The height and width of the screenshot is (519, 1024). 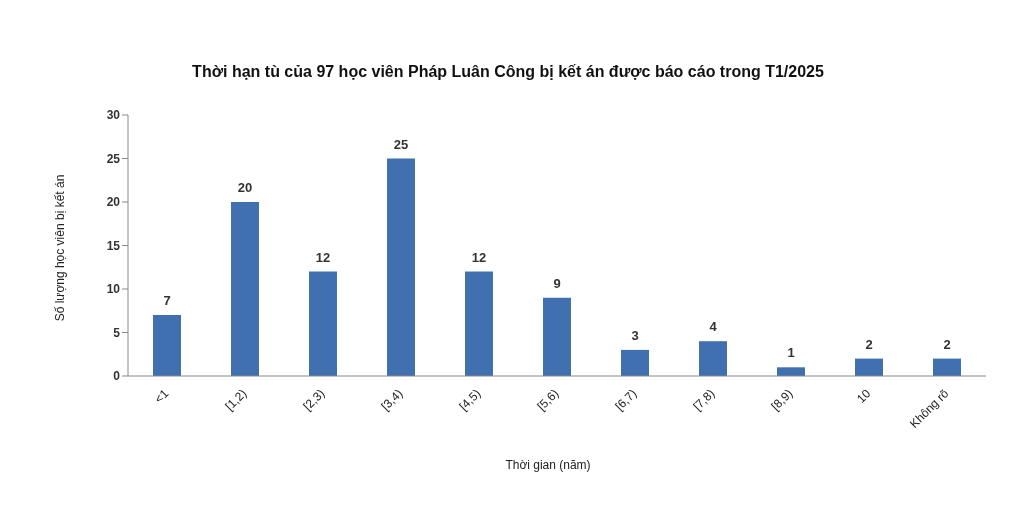 I want to click on y-tick-label: 30, so click(x=113, y=115).